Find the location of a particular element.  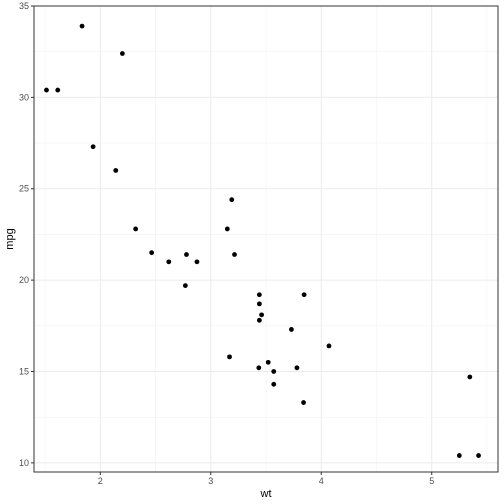

y-axis-title: mpg is located at coordinates (10, 238).